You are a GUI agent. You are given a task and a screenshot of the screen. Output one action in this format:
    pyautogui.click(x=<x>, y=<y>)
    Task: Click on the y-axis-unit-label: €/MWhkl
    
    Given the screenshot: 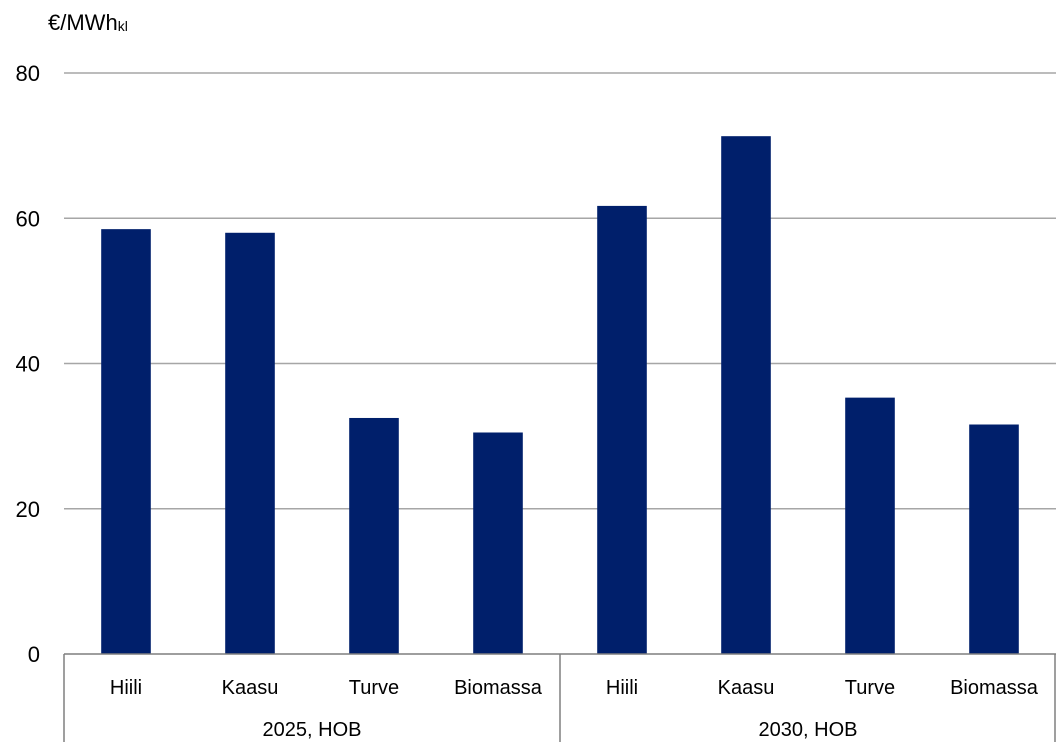 What is the action you would take?
    pyautogui.click(x=88, y=22)
    